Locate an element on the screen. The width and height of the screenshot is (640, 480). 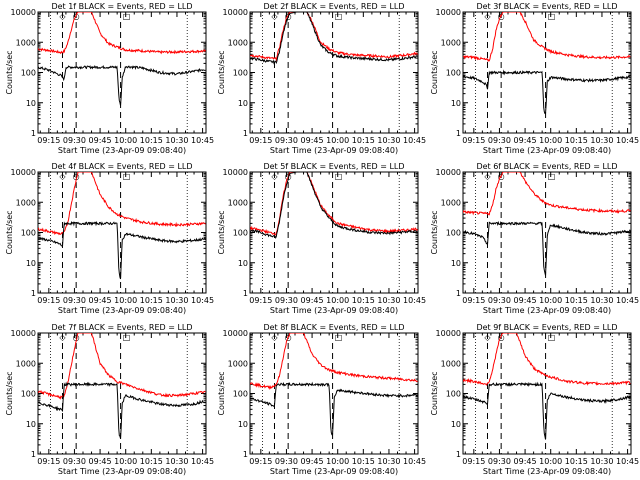
panel-title: Det 7f BLACK = Events, RED = LLD is located at coordinates (121, 327).